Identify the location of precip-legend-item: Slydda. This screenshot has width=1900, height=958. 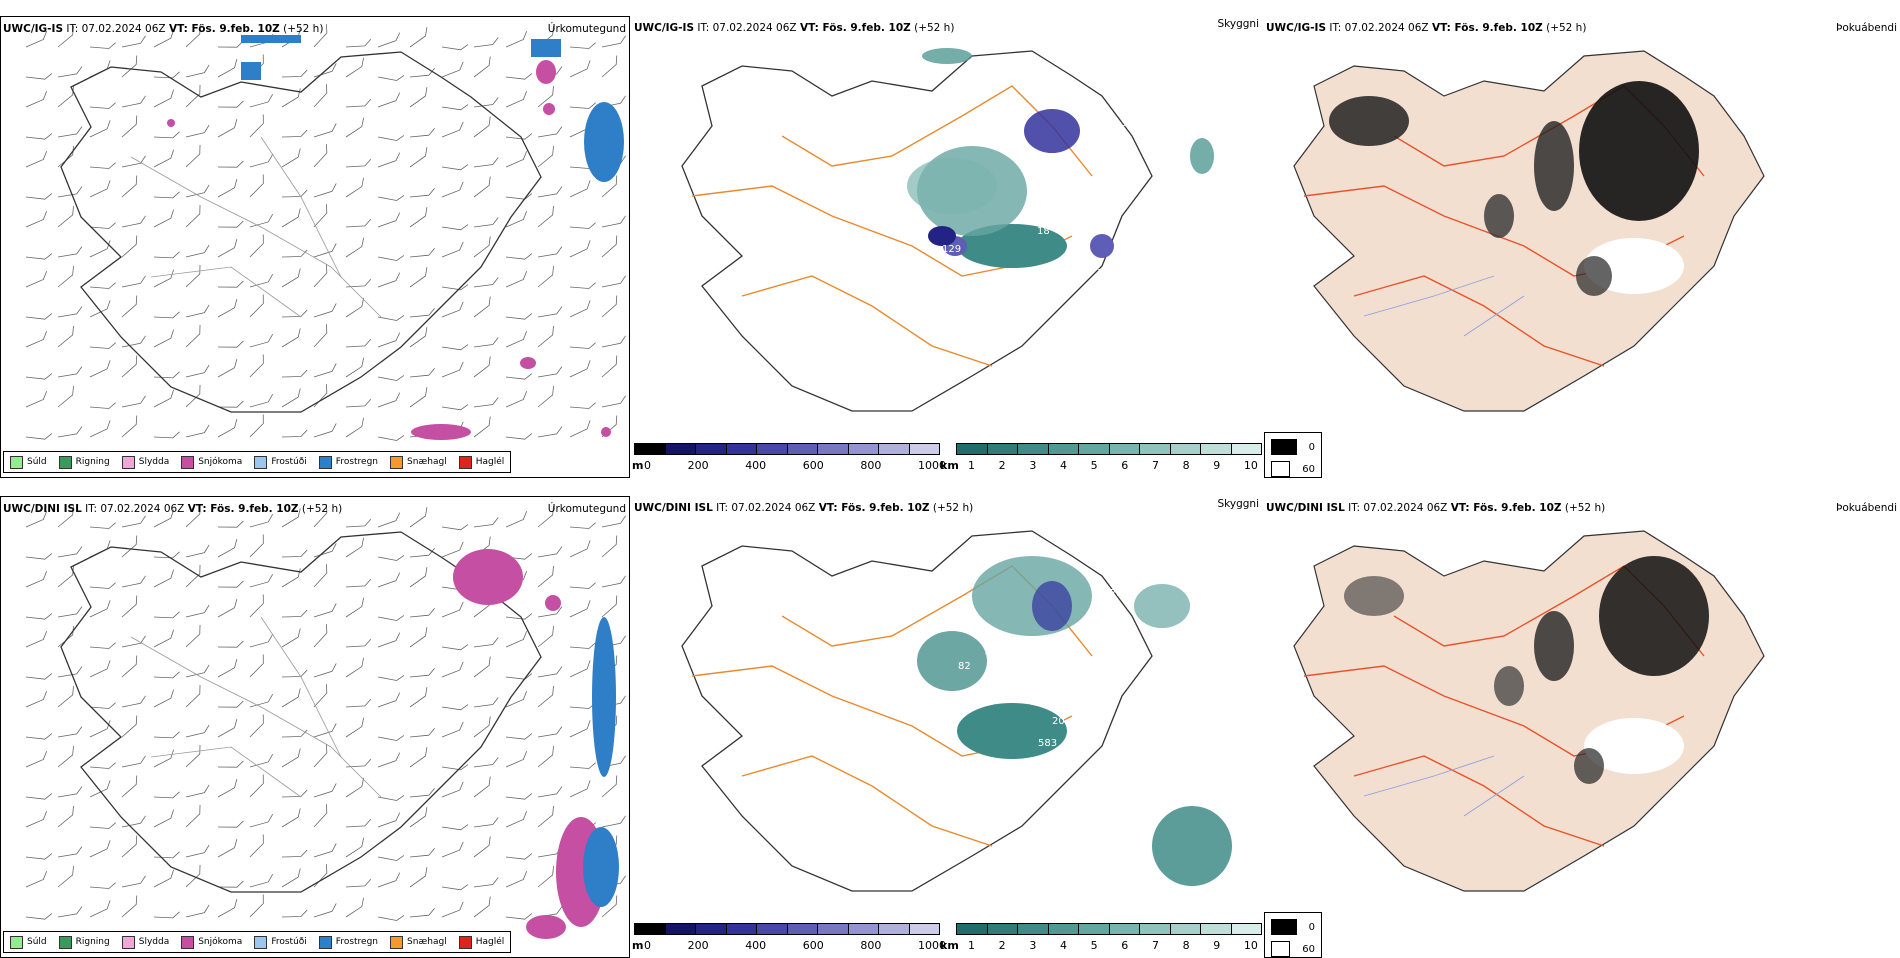
(145, 462).